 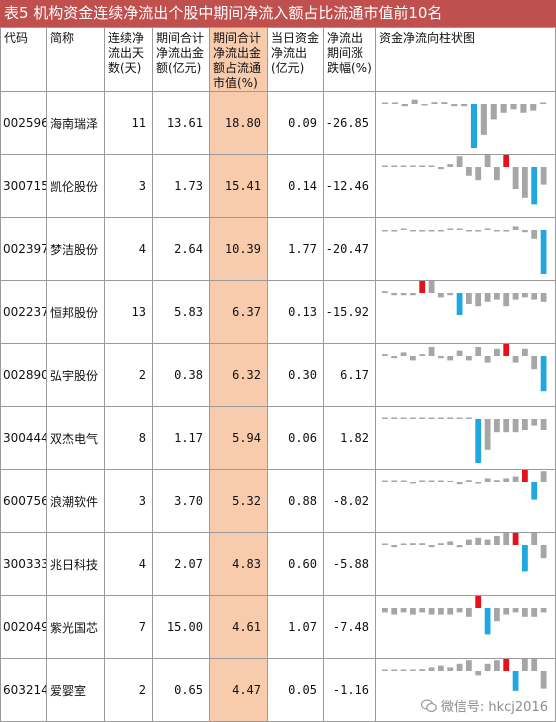 What do you see at coordinates (23, 501) in the screenshot?
I see `cell-code: 600756` at bounding box center [23, 501].